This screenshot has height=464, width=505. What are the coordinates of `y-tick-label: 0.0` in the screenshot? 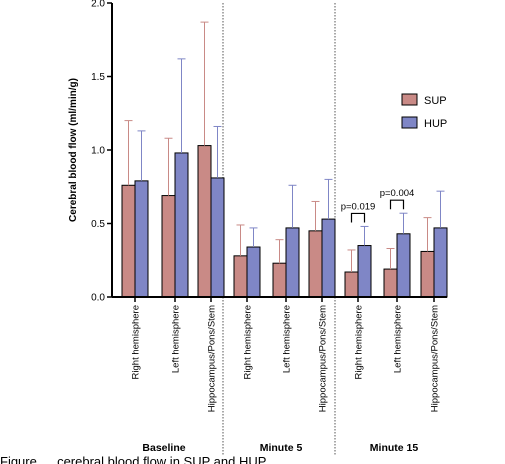 It's located at (98, 298).